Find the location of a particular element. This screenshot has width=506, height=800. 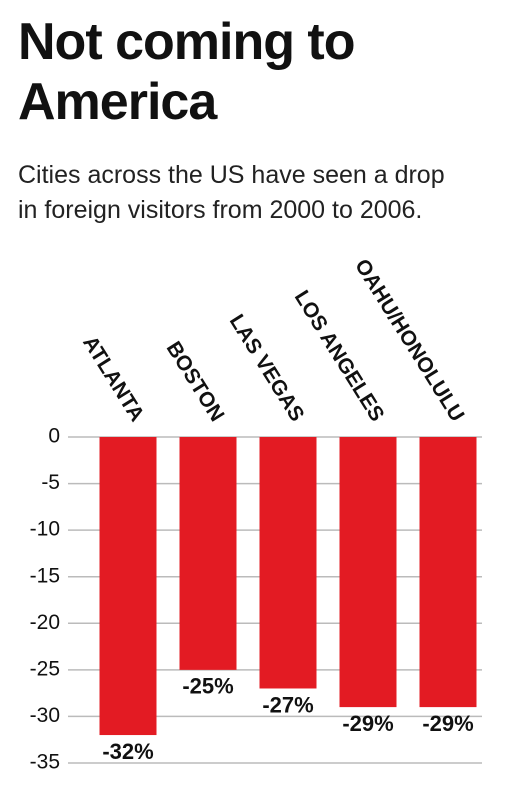

y-tick-label: -25 is located at coordinates (45, 668).